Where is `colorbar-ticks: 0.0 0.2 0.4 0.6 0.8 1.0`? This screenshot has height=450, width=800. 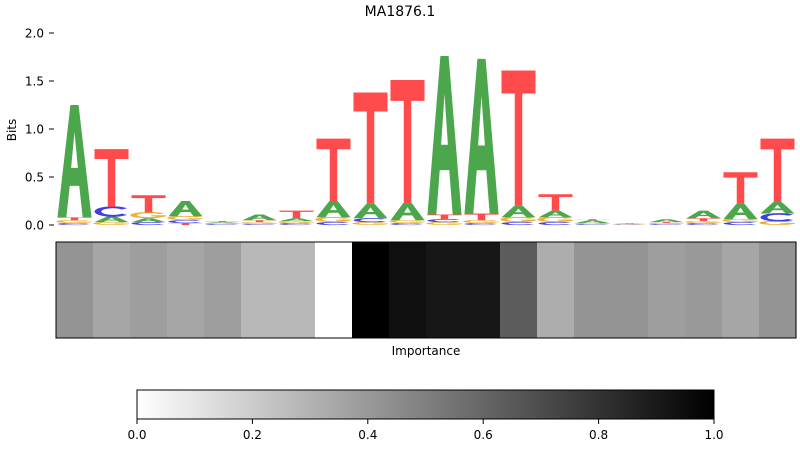
colorbar-ticks: 0.0 0.2 0.4 0.6 0.8 1.0 is located at coordinates (425, 430).